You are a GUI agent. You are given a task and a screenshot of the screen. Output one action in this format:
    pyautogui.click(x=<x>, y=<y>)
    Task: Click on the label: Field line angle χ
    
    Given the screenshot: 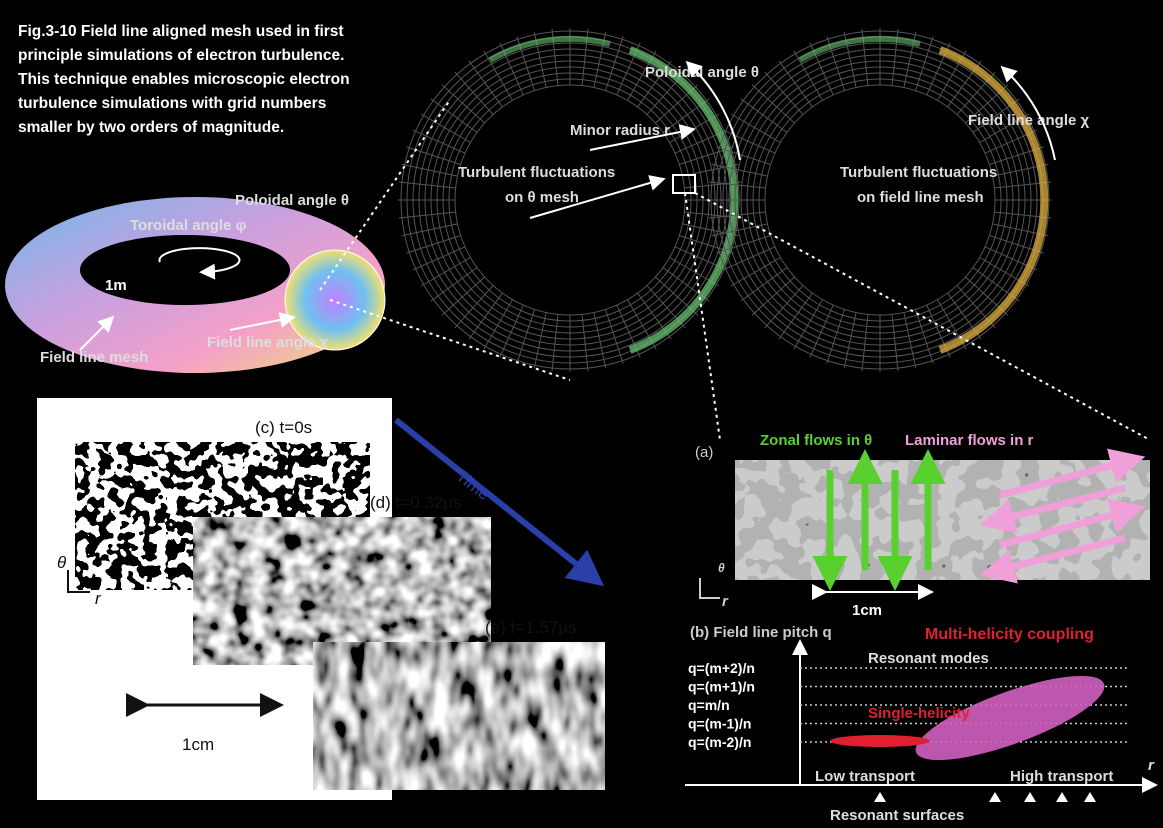 What is the action you would take?
    pyautogui.click(x=268, y=342)
    